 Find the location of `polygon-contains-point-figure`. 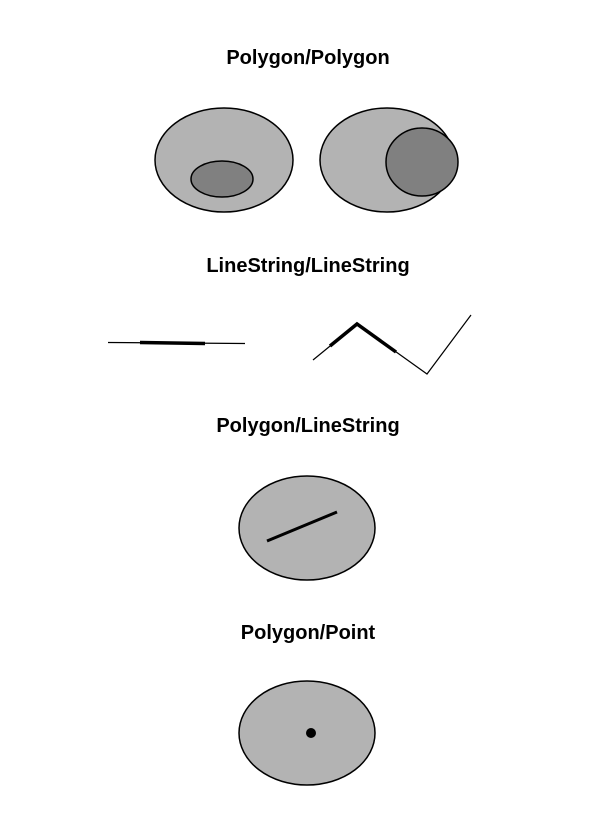

polygon-contains-point-figure is located at coordinates (307, 733).